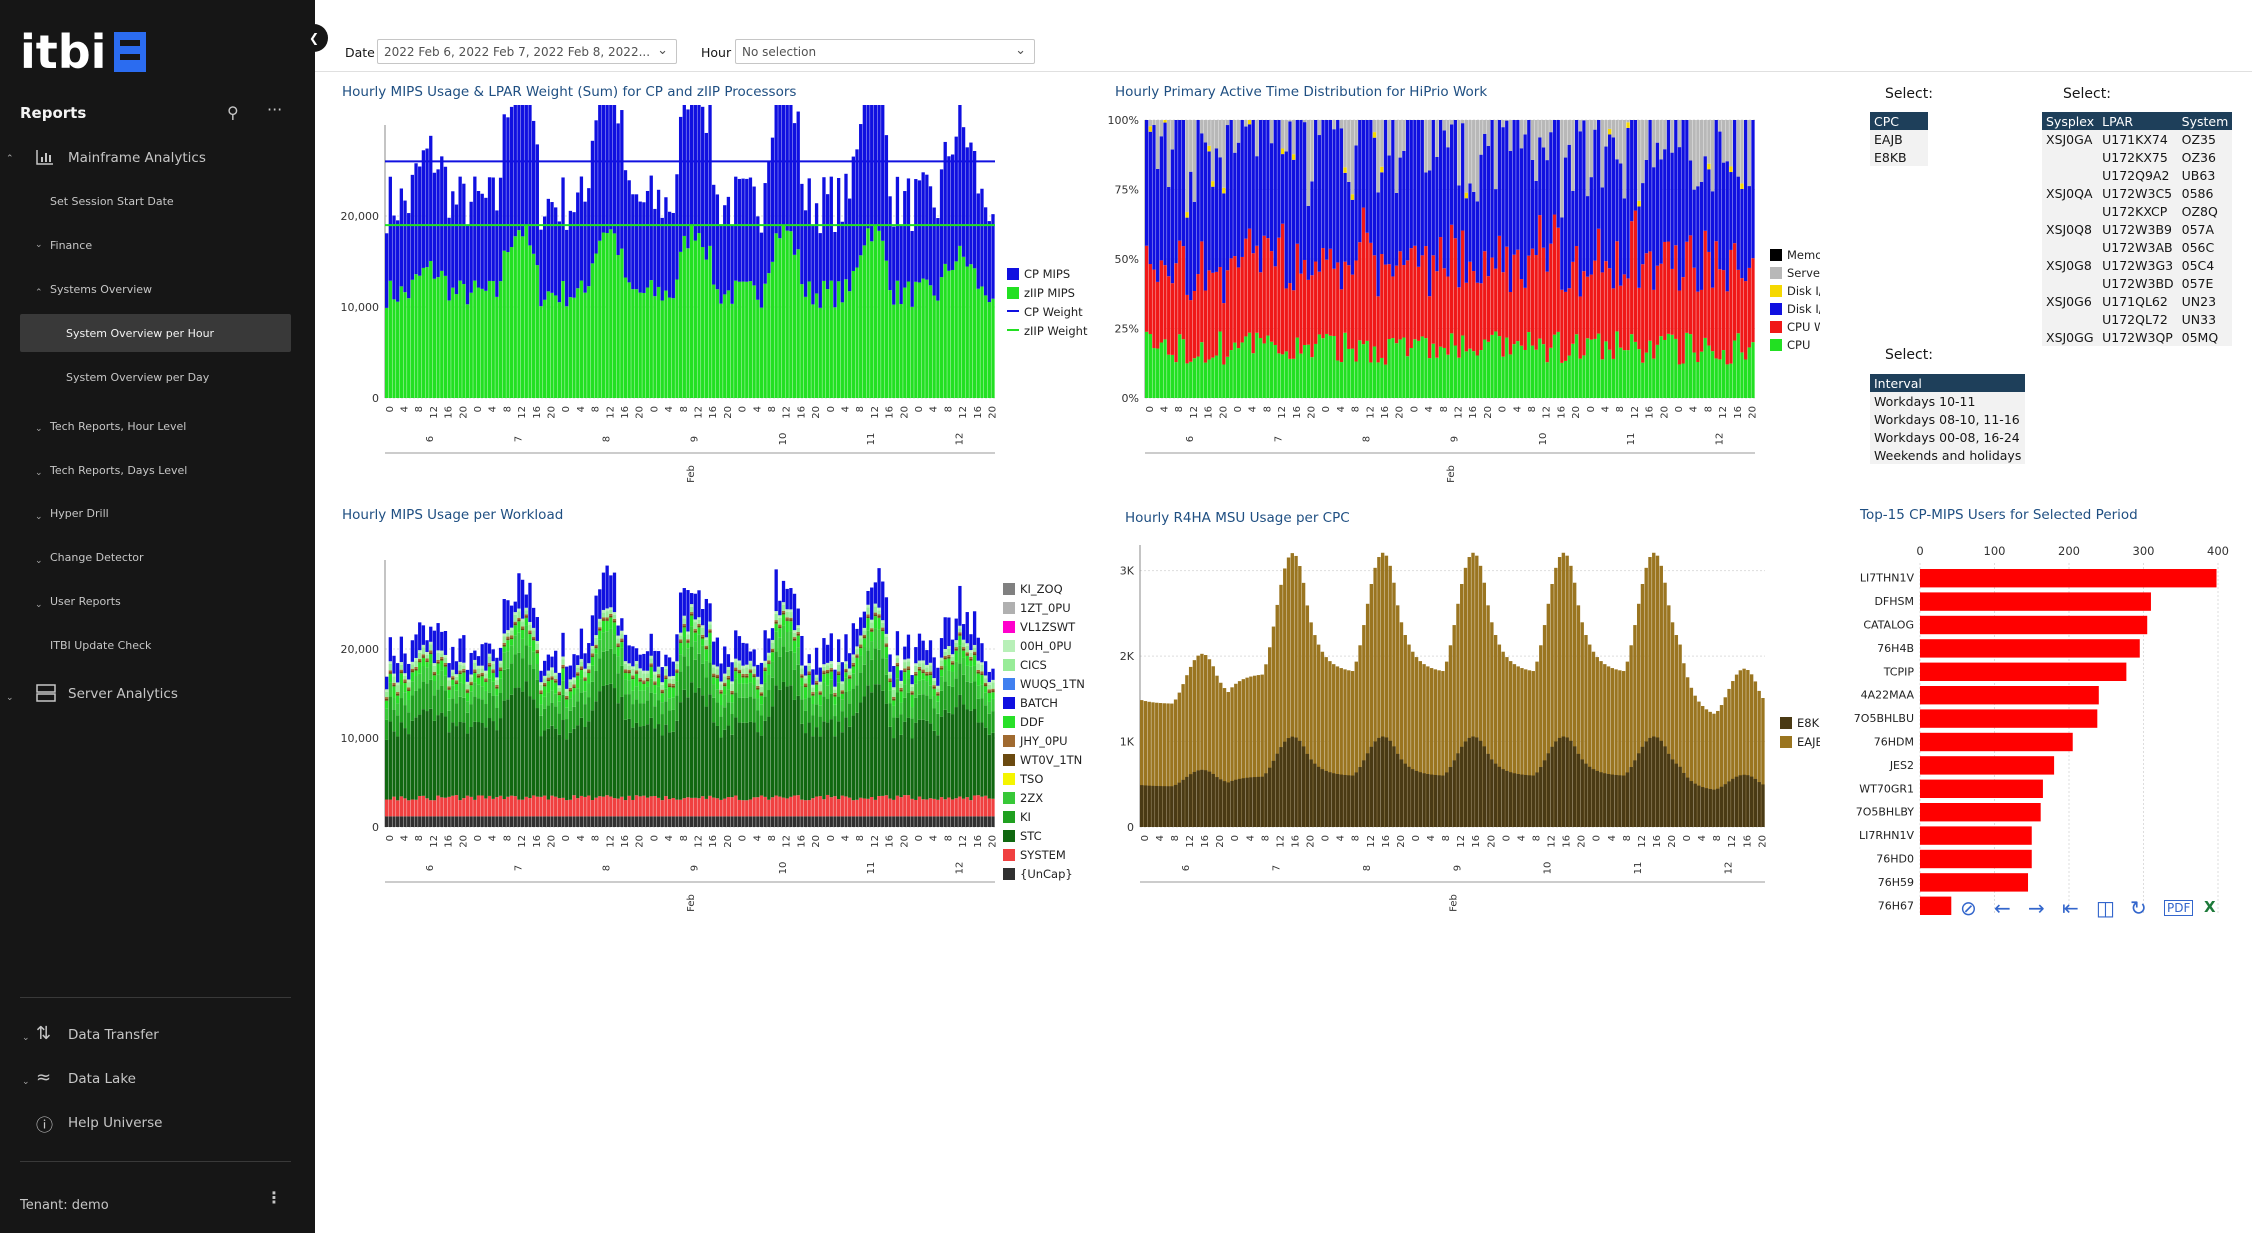 The height and width of the screenshot is (1233, 2252). What do you see at coordinates (2002, 908) in the screenshot?
I see `undo-arrow-icon: ←` at bounding box center [2002, 908].